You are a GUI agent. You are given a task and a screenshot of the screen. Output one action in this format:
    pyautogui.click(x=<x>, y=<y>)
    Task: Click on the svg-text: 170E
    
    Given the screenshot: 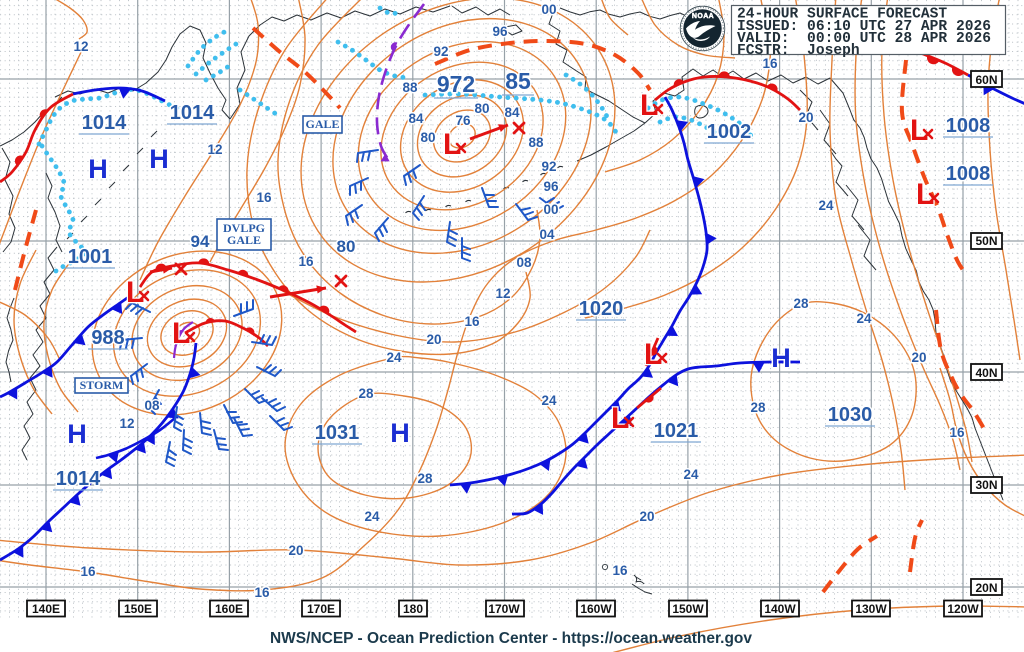 What is the action you would take?
    pyautogui.click(x=321, y=609)
    